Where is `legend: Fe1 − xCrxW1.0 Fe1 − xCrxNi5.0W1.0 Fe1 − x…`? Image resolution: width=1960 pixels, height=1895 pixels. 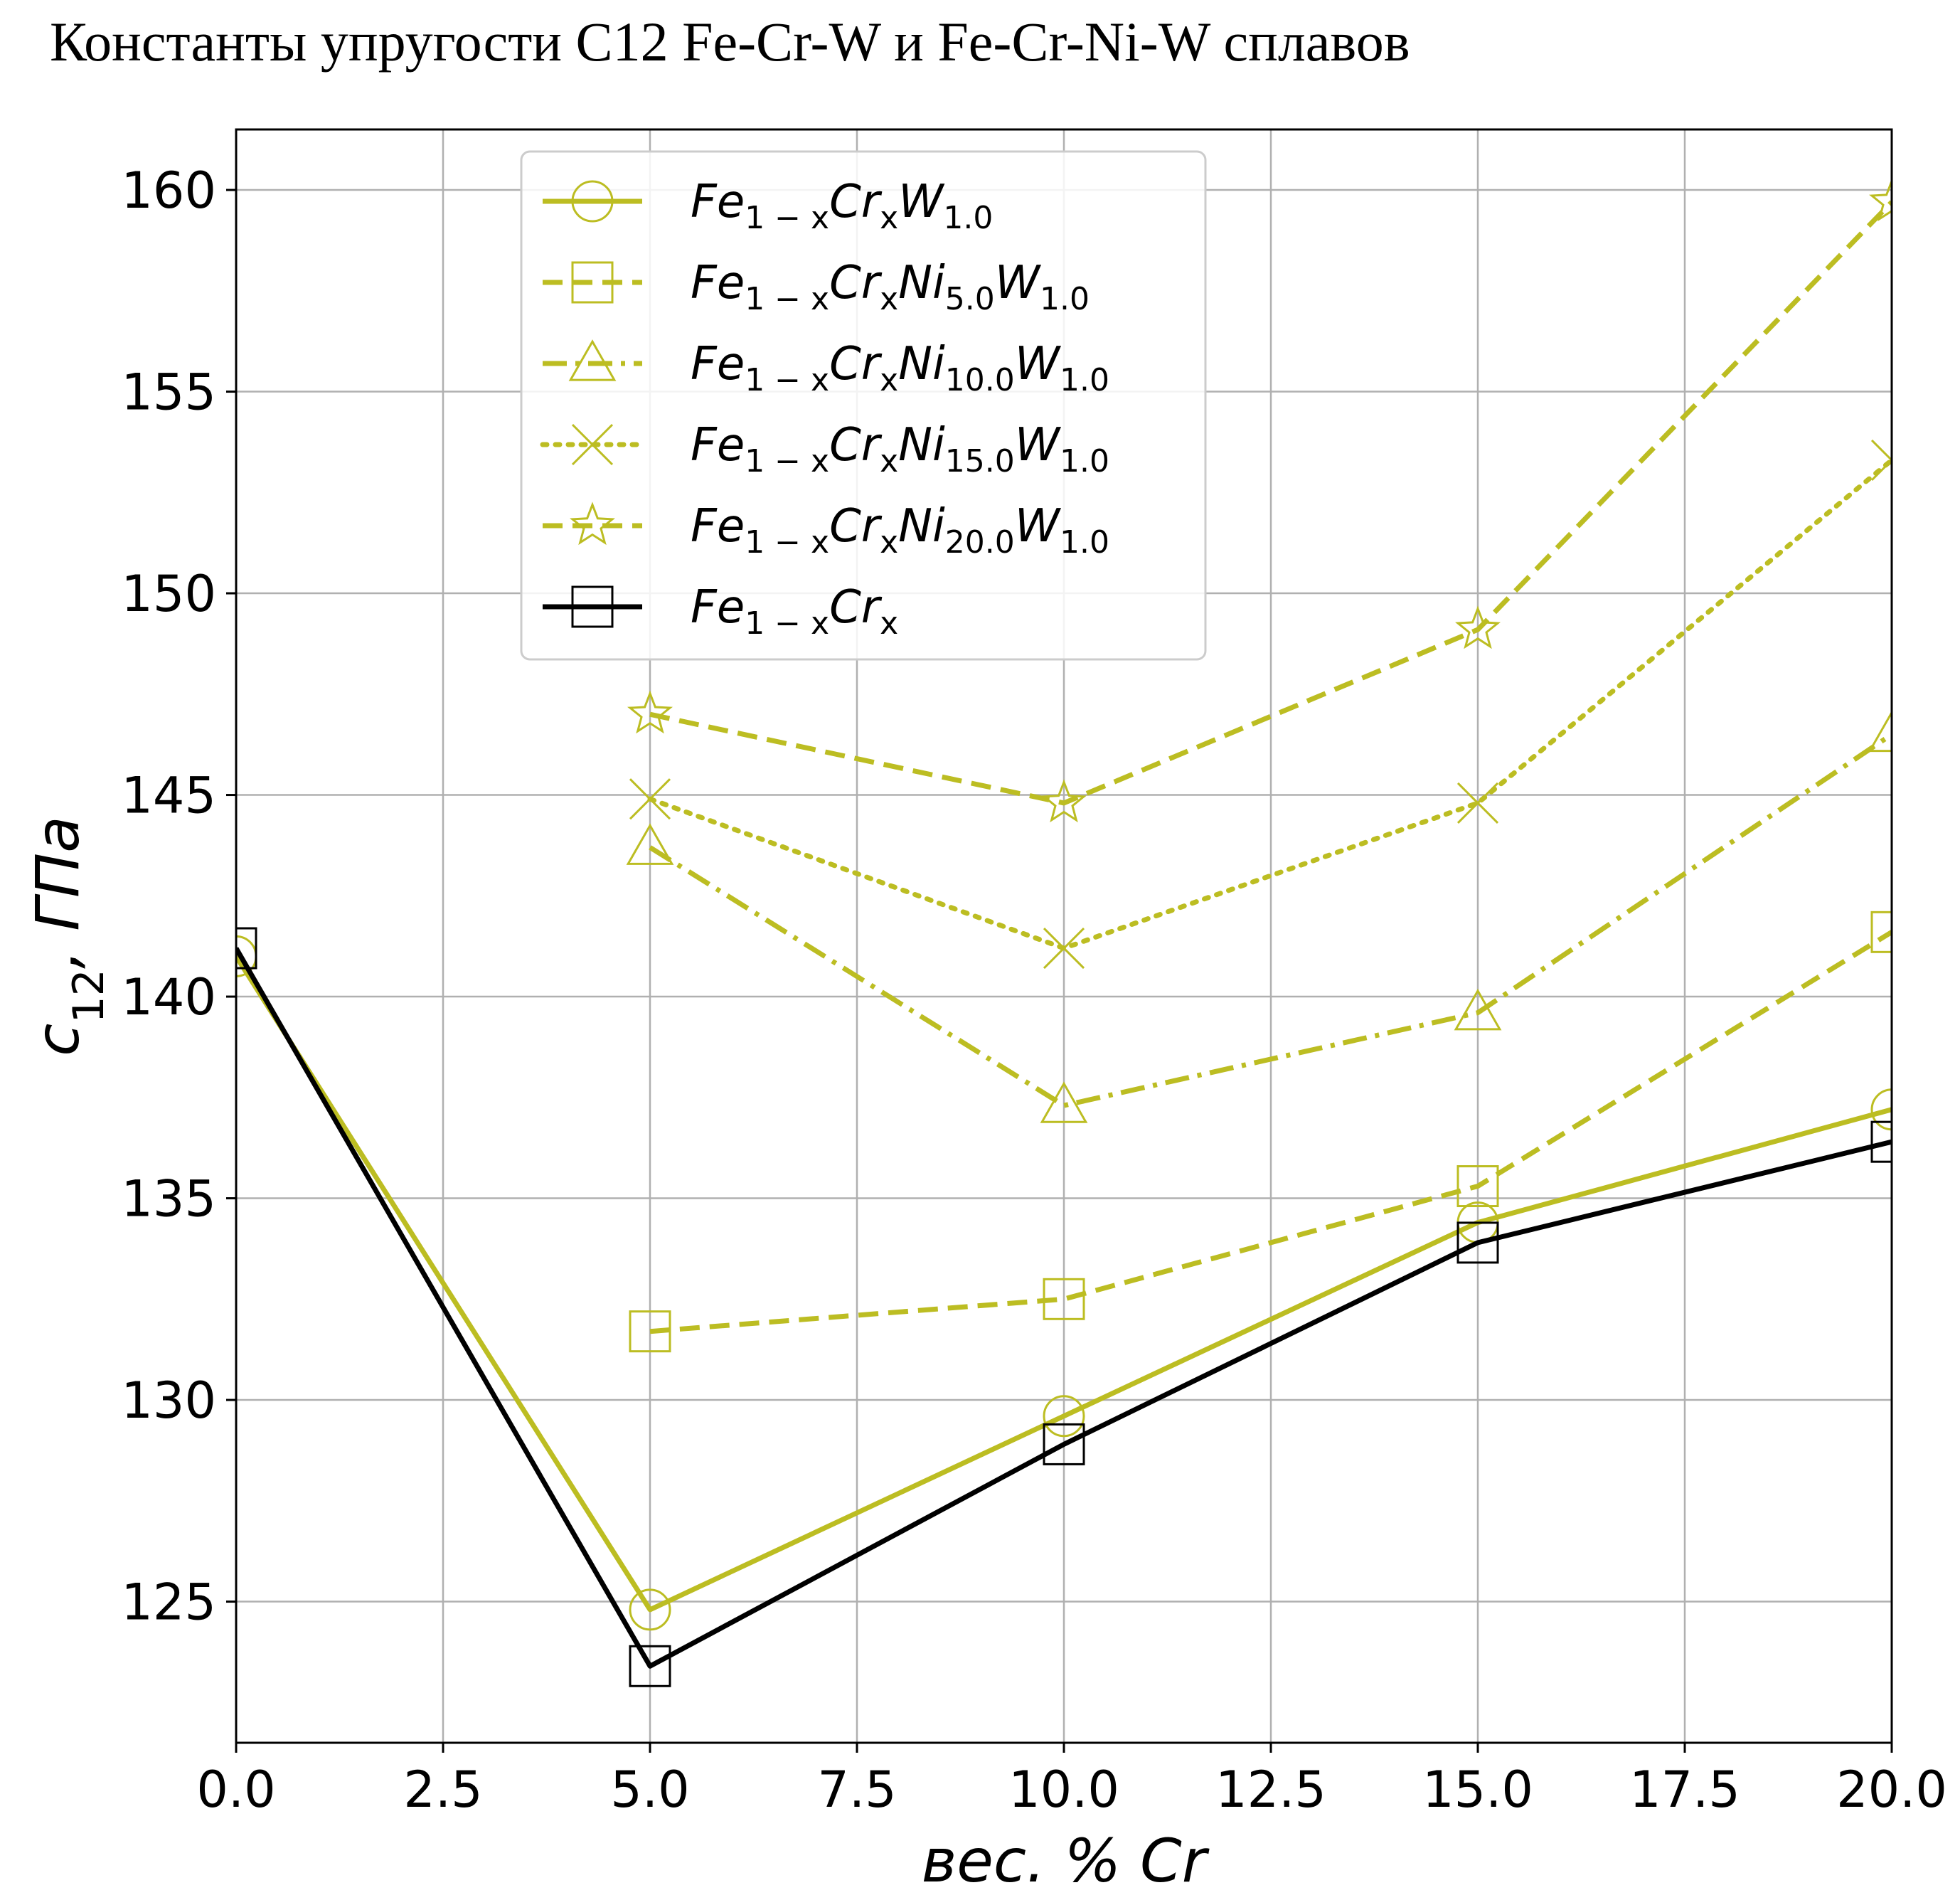
legend: Fe1 − xCrxW1.0 Fe1 − xCrxNi5.0W1.0 Fe1 − x… is located at coordinates (863, 405).